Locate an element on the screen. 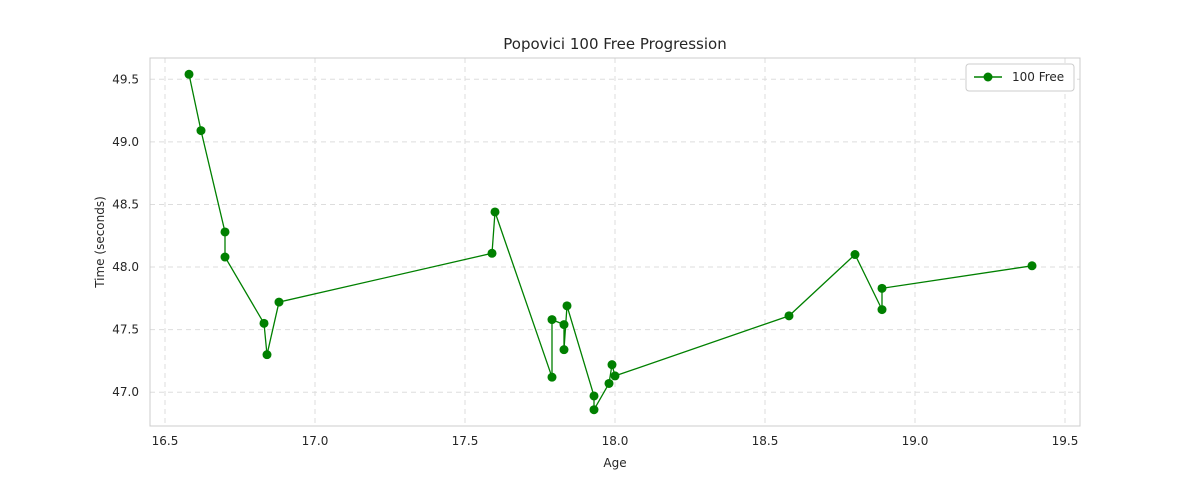  y-tick-label: 47.5 is located at coordinates (125, 330).